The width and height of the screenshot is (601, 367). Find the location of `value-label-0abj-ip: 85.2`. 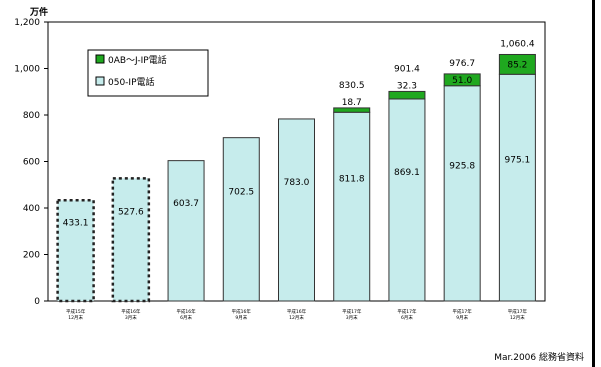

value-label-0abj-ip: 85.2 is located at coordinates (517, 65).